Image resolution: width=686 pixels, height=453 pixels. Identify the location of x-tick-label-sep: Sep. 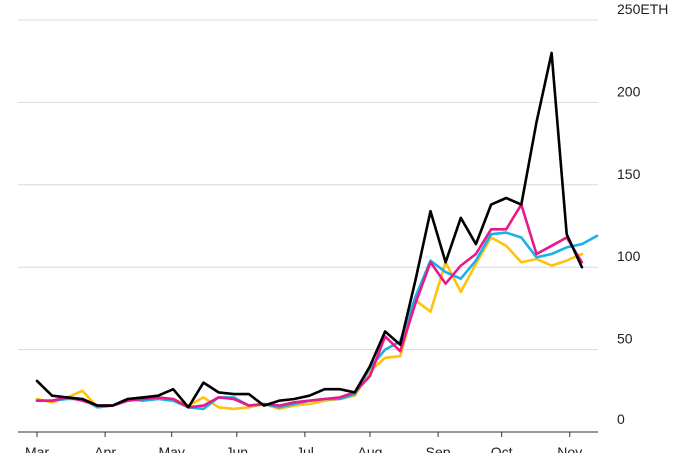
(438, 448).